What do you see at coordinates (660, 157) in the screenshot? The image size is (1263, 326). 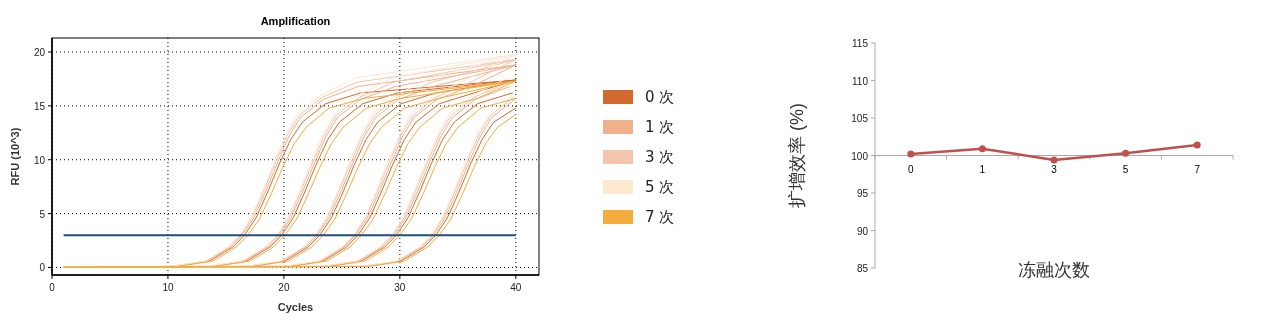 I see `legend-label: 3 次` at bounding box center [660, 157].